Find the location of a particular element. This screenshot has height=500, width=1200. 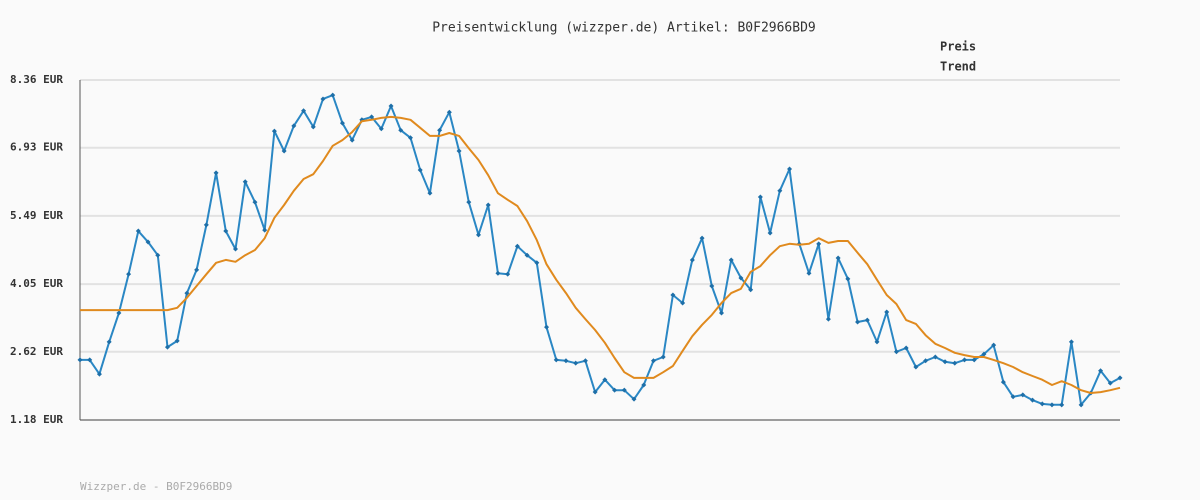

legend-label: Preis is located at coordinates (958, 47).